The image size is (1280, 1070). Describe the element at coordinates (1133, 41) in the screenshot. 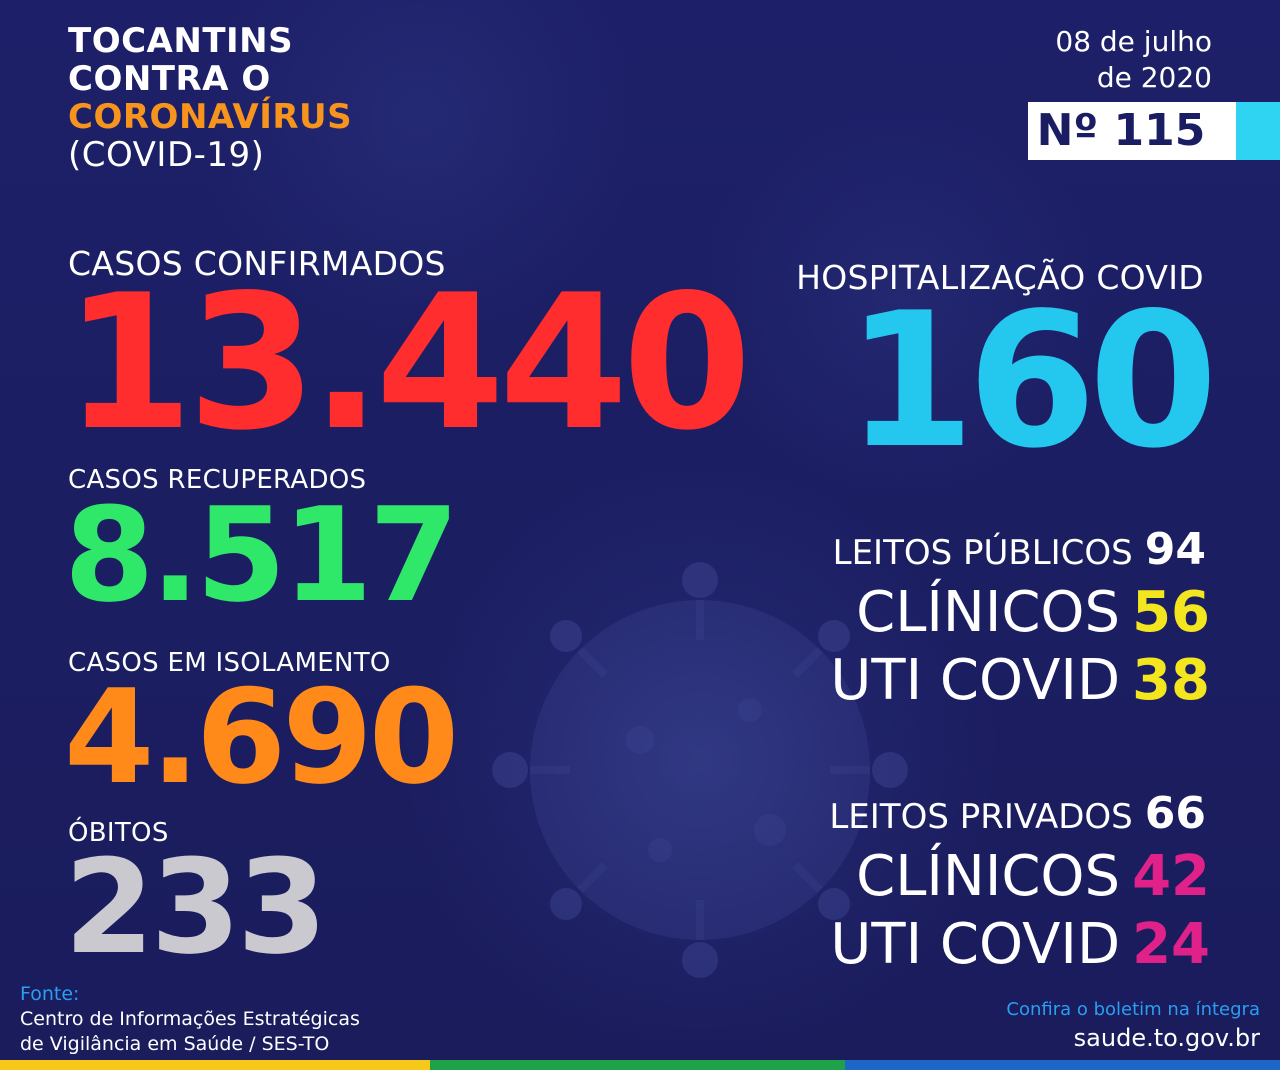

I see `date-line1: 08 de julho` at that location.